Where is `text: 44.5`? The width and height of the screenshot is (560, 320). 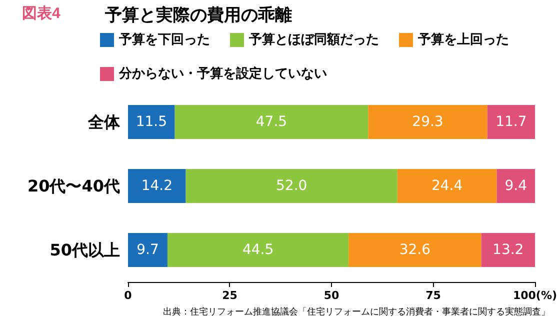
text: 44.5 is located at coordinates (258, 250).